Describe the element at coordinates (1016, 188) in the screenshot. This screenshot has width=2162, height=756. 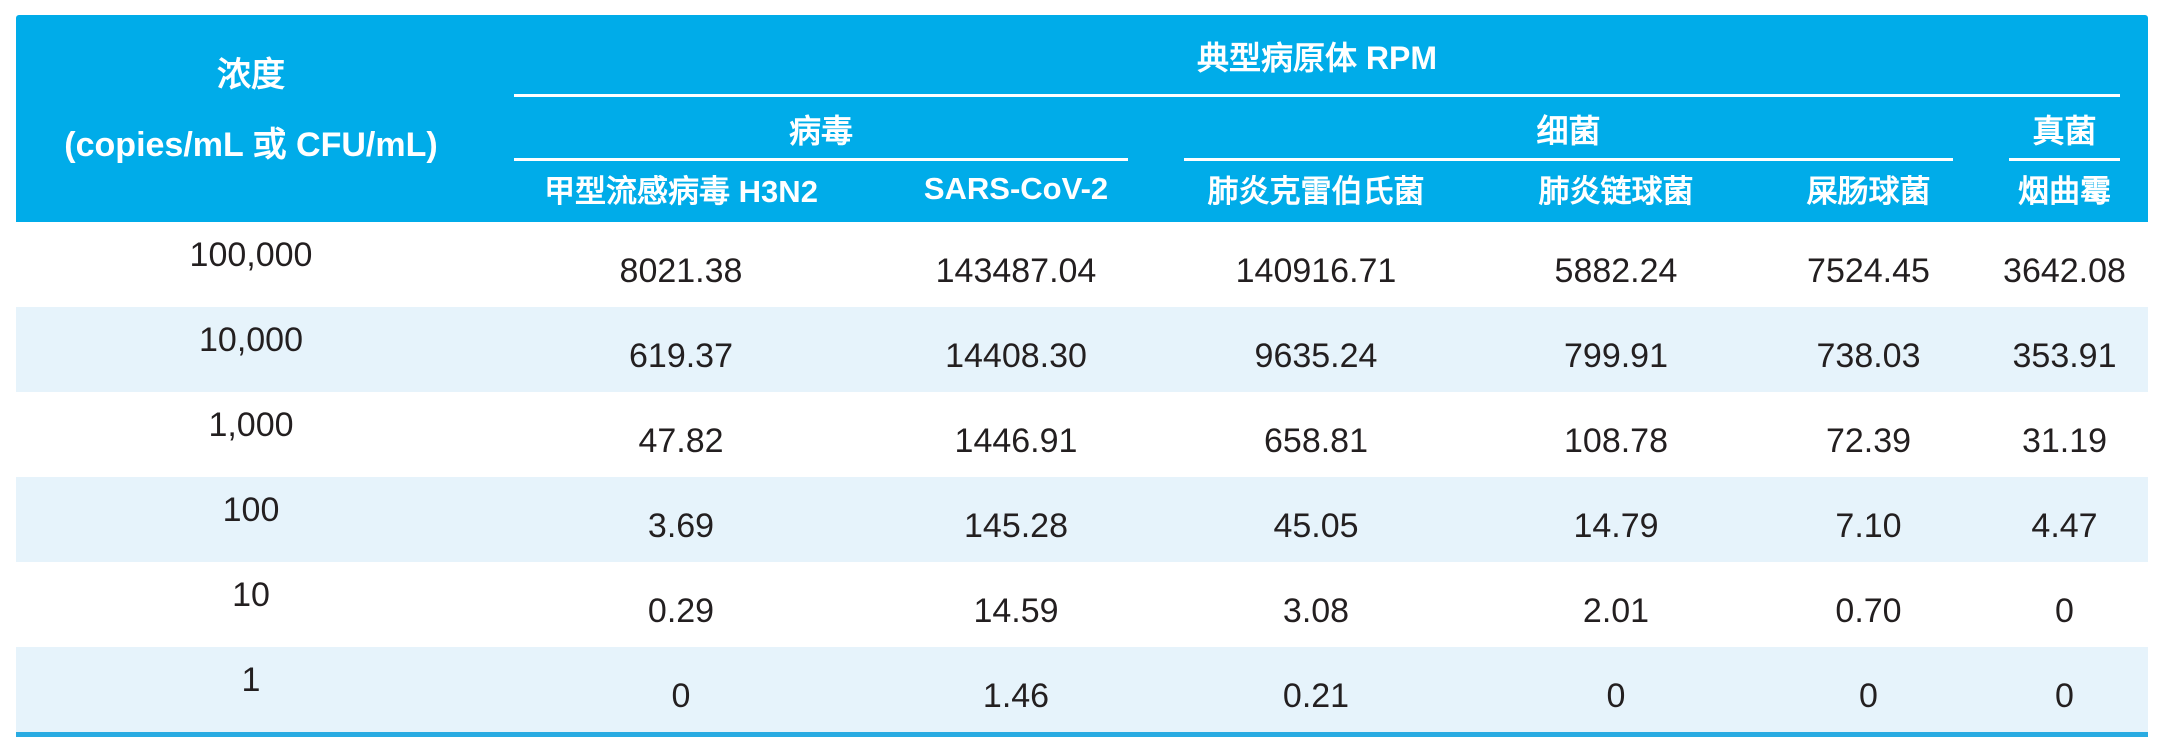
I see `column-header-sars-cov-2: SARS-CoV-2` at that location.